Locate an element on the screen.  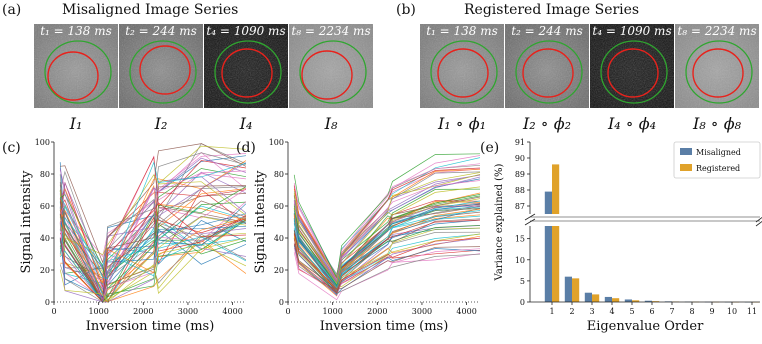
panel_b-image-1: t₁ = 138 ms is located at coordinates (462, 66).